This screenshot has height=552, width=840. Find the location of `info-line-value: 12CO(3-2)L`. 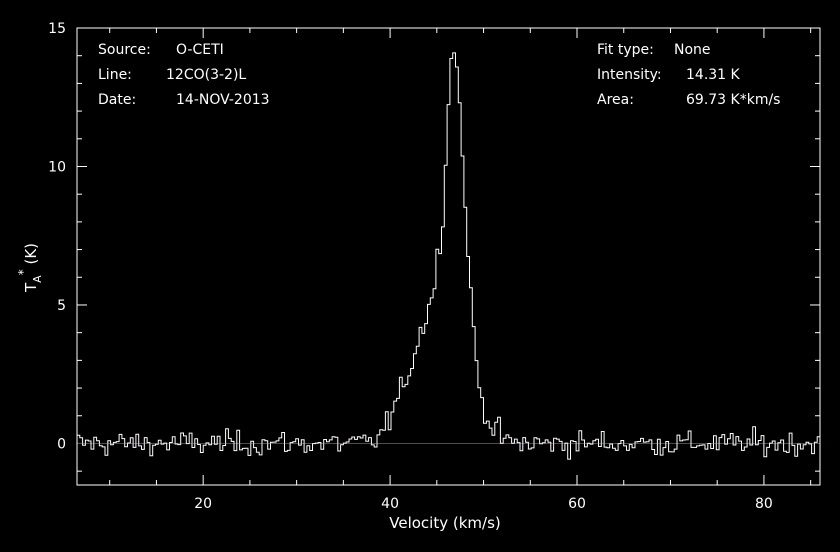

info-line-value: 12CO(3-2)L is located at coordinates (206, 75).